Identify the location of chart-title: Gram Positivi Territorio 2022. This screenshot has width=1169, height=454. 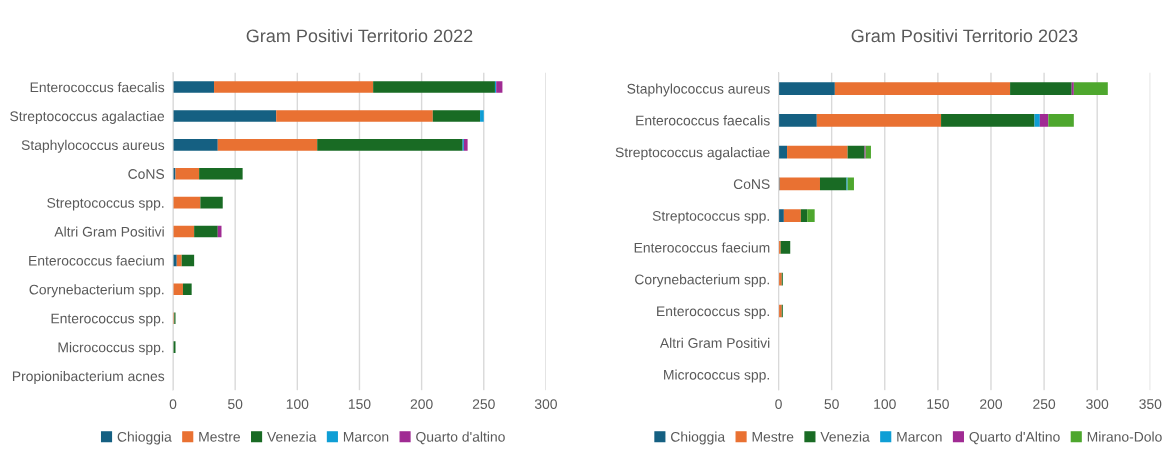
(359, 36).